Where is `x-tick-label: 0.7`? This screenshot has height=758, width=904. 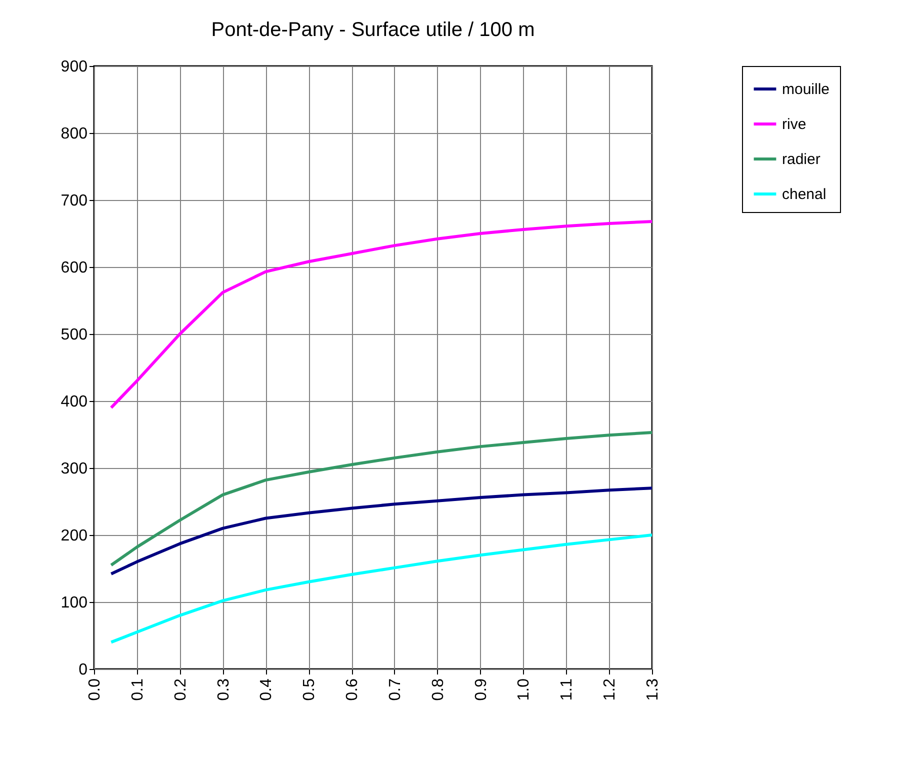
x-tick-label: 0.7 is located at coordinates (395, 689).